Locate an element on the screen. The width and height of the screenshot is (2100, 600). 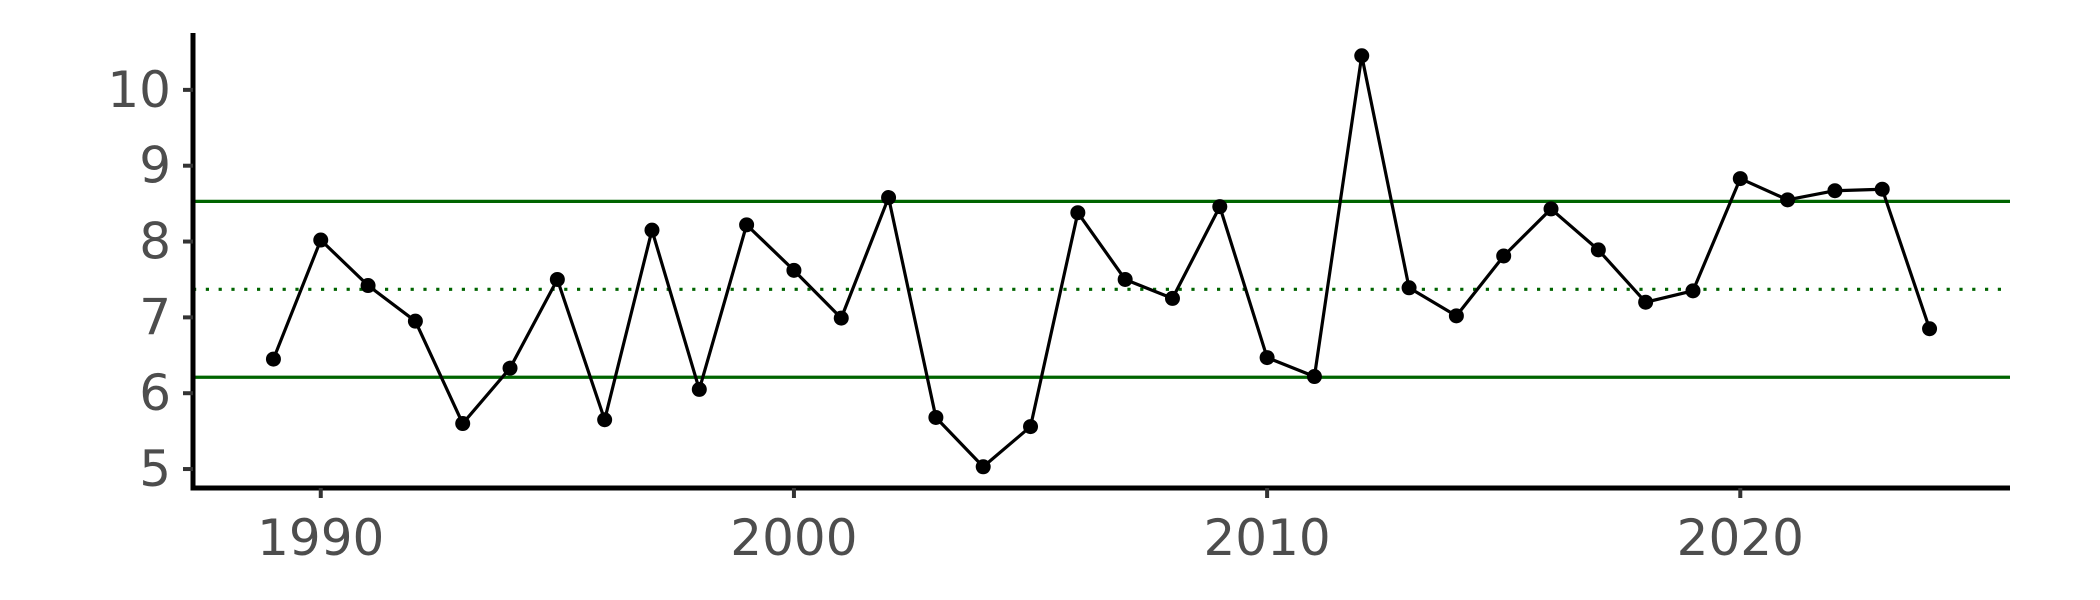
y-ticks: 5 6 7 8 9 10 is located at coordinates (150, 279).